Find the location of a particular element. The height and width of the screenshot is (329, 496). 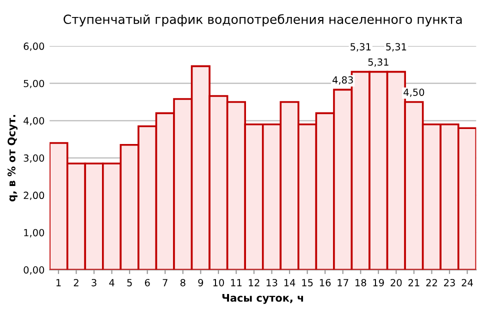

x-tick-label: 5 is located at coordinates (129, 282).